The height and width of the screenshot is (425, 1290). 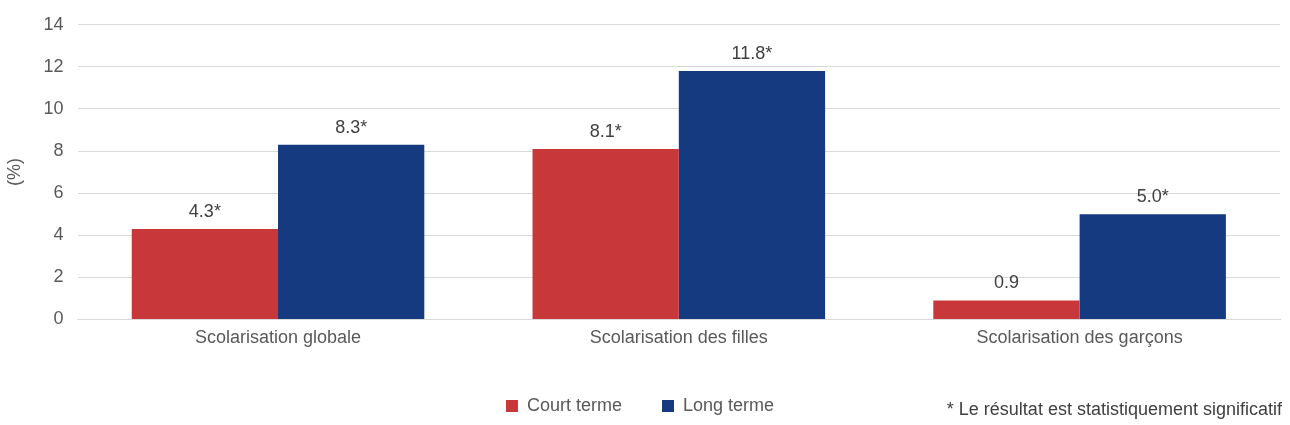 What do you see at coordinates (53, 23) in the screenshot?
I see `y-tick-label: 14` at bounding box center [53, 23].